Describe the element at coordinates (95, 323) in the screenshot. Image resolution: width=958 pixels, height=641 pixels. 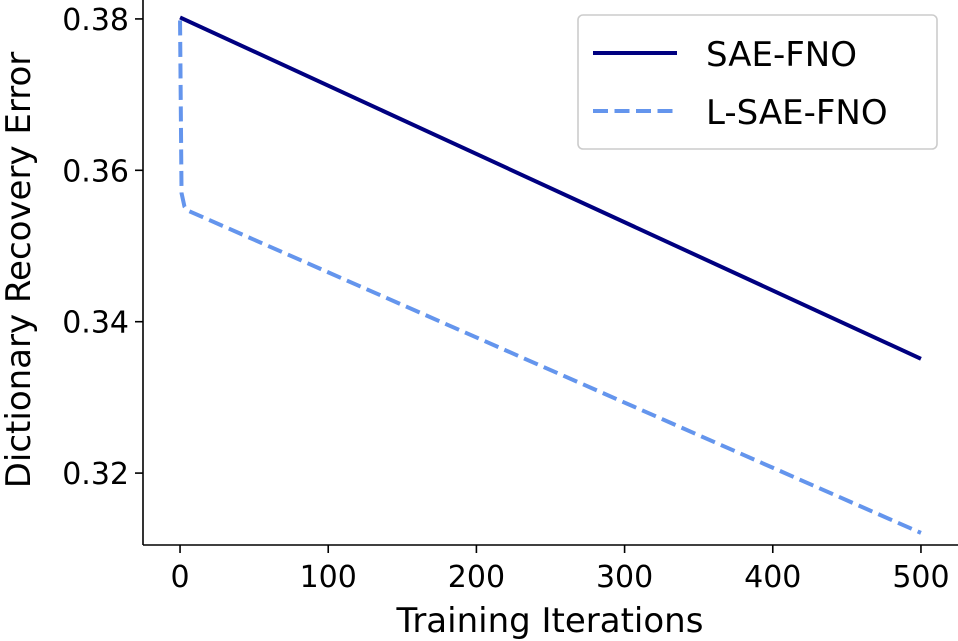
I see `y-tick-label: 0.34` at that location.